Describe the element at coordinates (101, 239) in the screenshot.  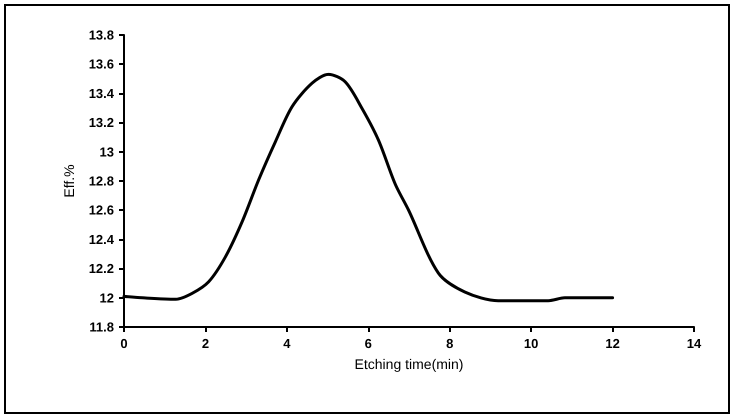
I see `y-tick-label: 12.4` at that location.